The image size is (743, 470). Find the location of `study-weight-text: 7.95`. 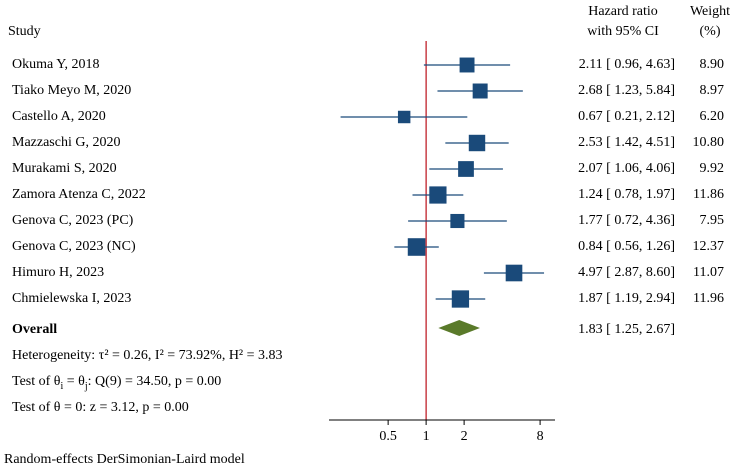

study-weight-text: 7.95 is located at coordinates (712, 220).